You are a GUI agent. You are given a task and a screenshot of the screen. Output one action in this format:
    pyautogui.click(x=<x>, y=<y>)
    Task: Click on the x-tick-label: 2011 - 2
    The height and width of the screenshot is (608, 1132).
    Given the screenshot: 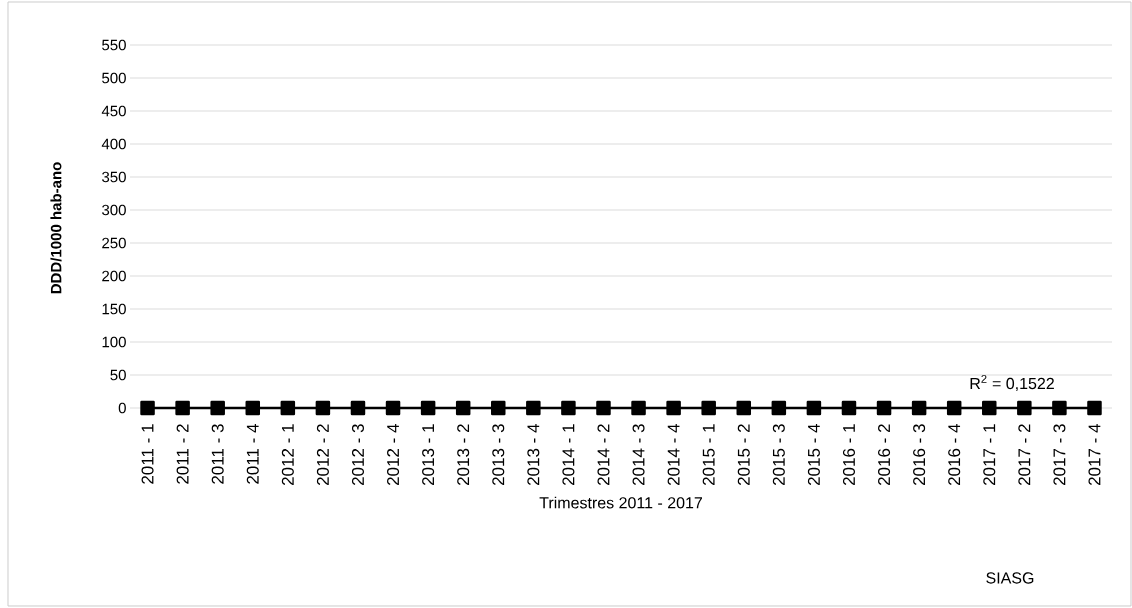 What is the action you would take?
    pyautogui.click(x=182, y=454)
    